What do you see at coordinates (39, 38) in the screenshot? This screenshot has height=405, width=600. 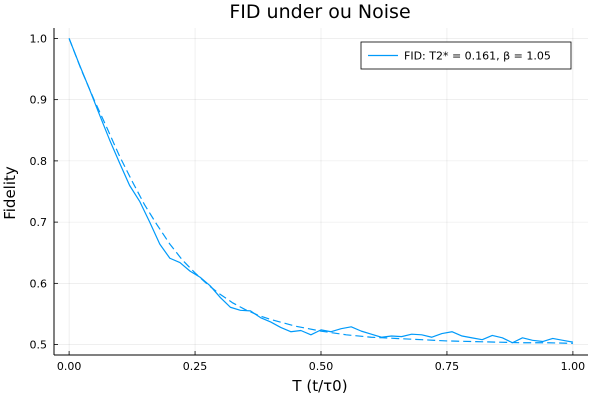 I see `y-tick-label: 1.0` at bounding box center [39, 38].